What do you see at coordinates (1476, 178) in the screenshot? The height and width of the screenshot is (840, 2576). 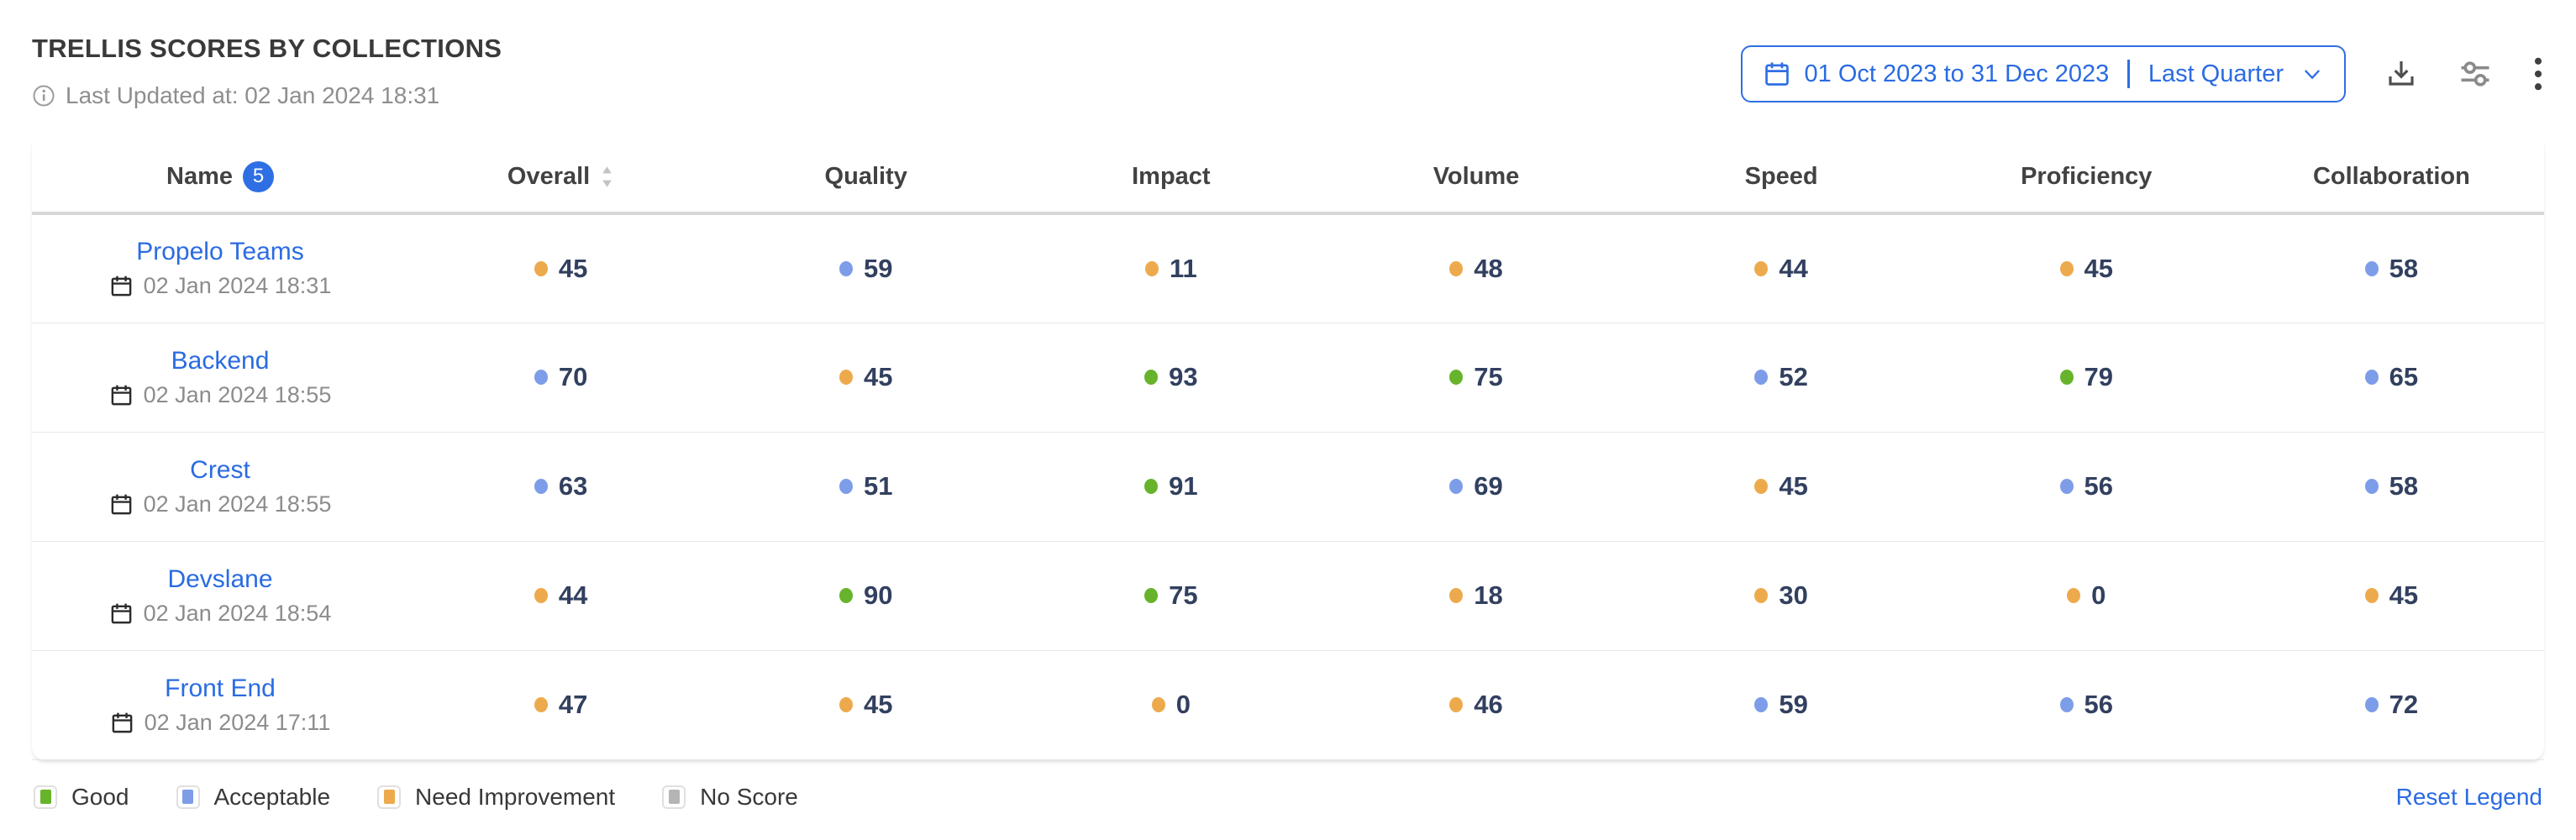 I see `column-header-volume: Volume` at bounding box center [1476, 178].